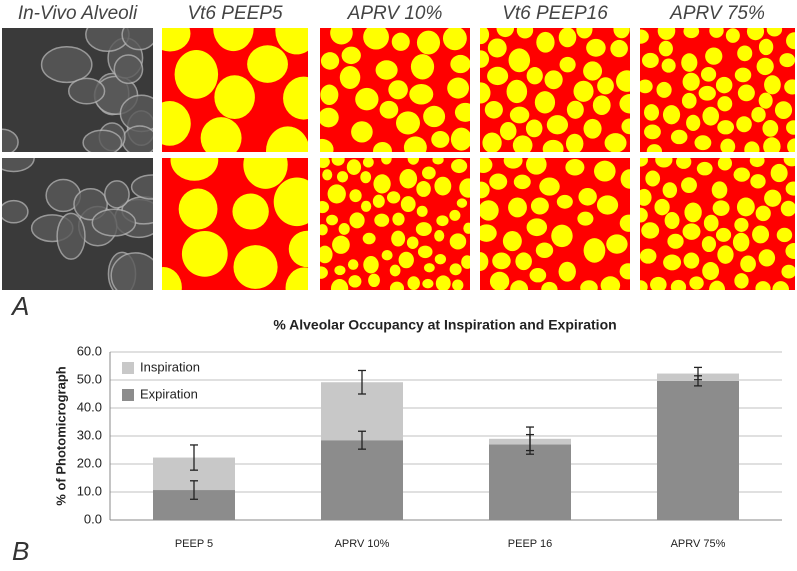  I want to click on bar-segment, so click(698, 450).